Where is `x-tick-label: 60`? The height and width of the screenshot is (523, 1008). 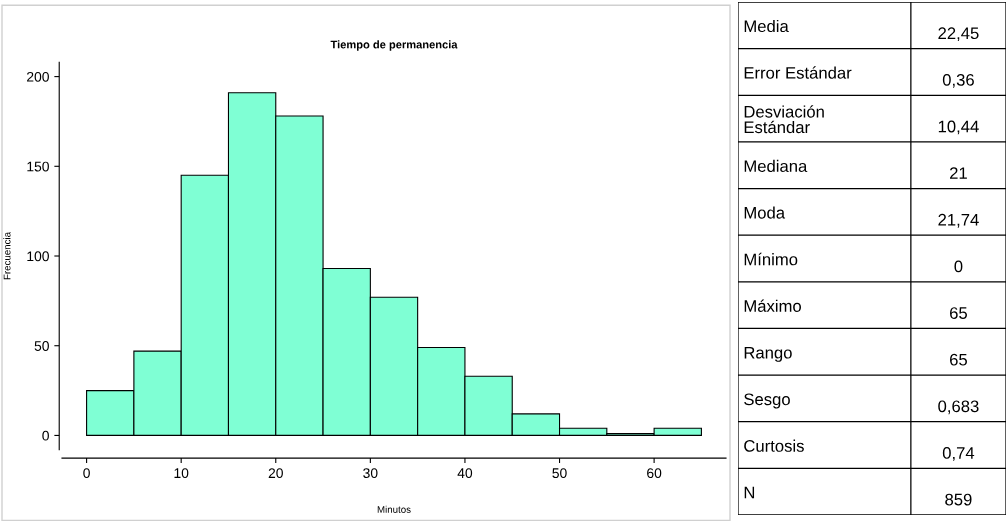
x-tick-label: 60 is located at coordinates (654, 473).